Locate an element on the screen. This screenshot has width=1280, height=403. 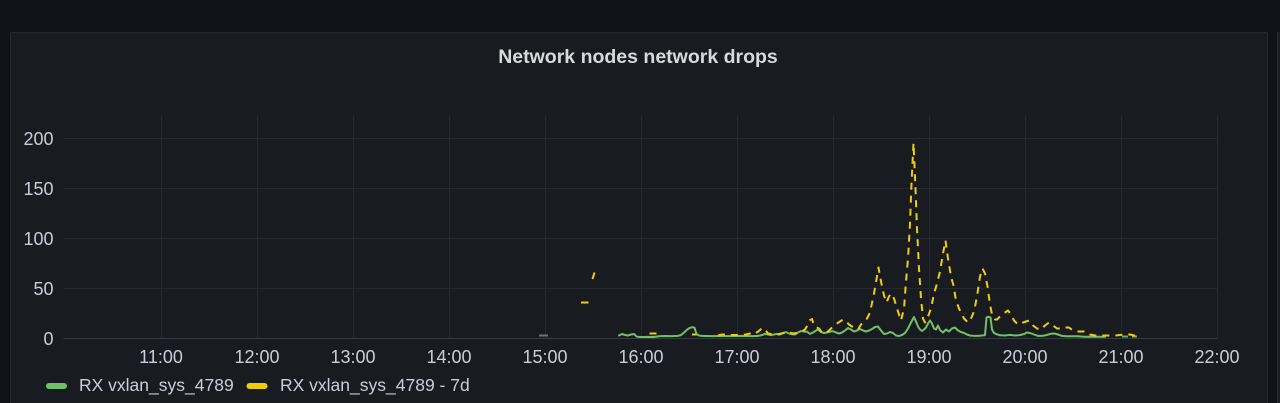
svg-text: 21:00 is located at coordinates (1120, 357).